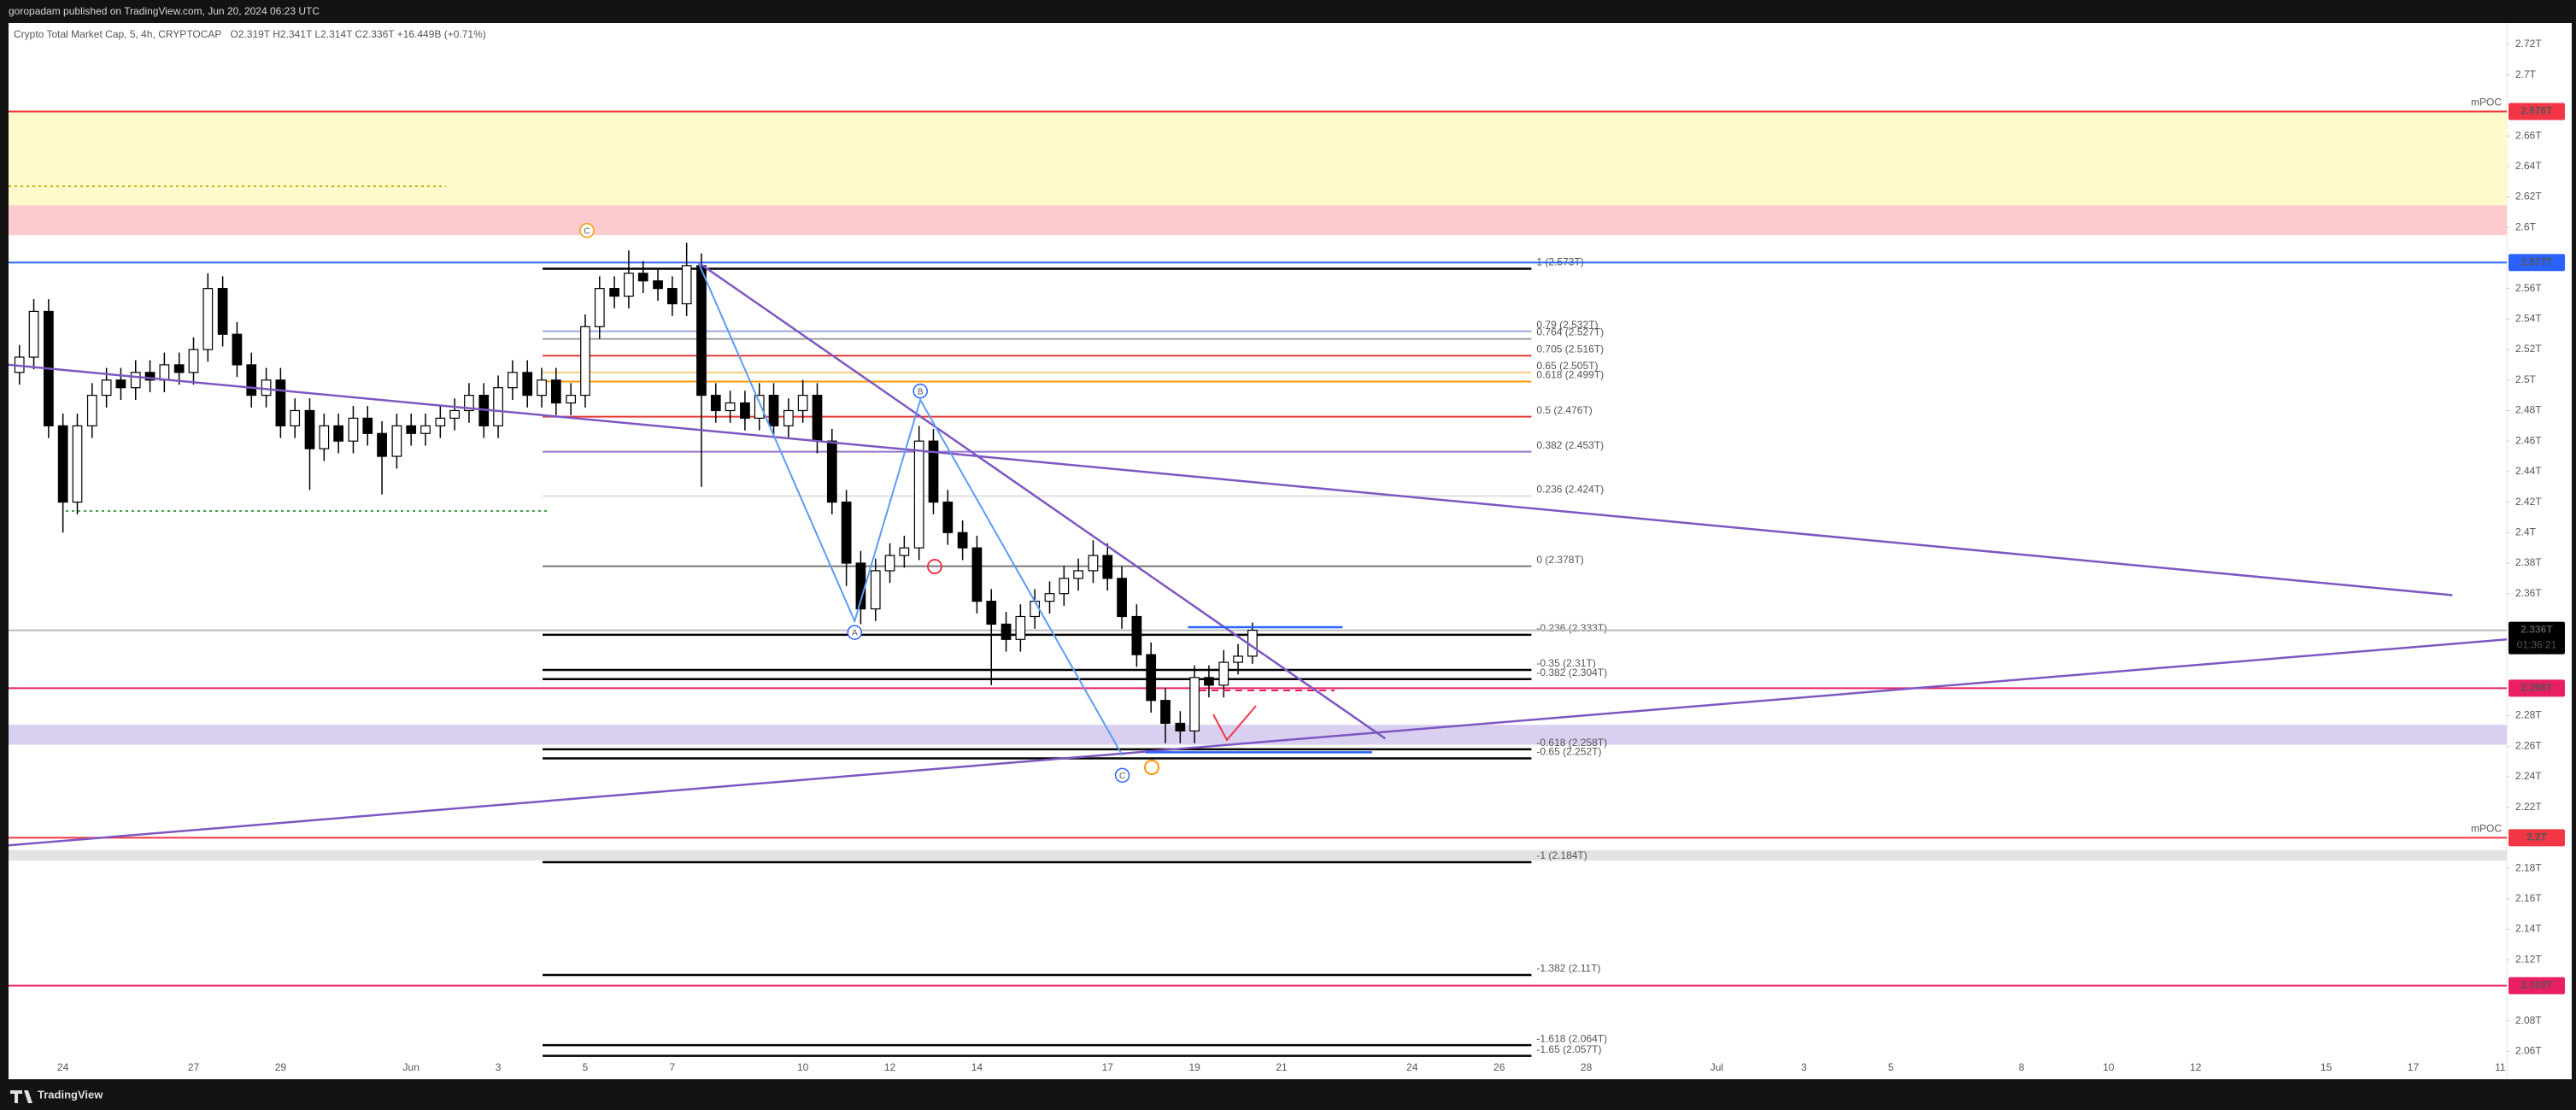  I want to click on y-tick-label: 2.64T, so click(2528, 166).